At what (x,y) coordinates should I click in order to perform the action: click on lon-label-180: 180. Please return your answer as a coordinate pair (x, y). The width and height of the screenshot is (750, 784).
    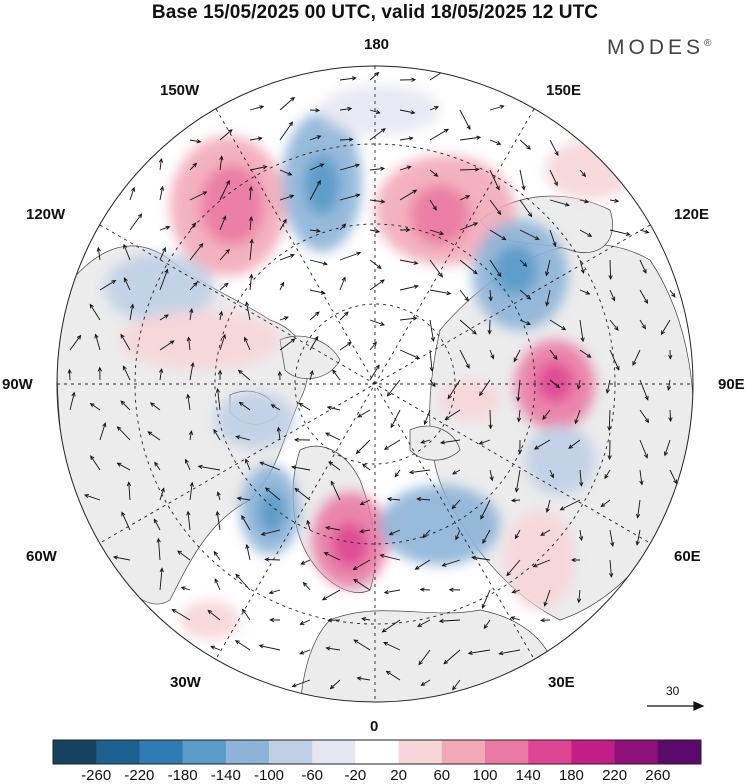
    Looking at the image, I should click on (376, 44).